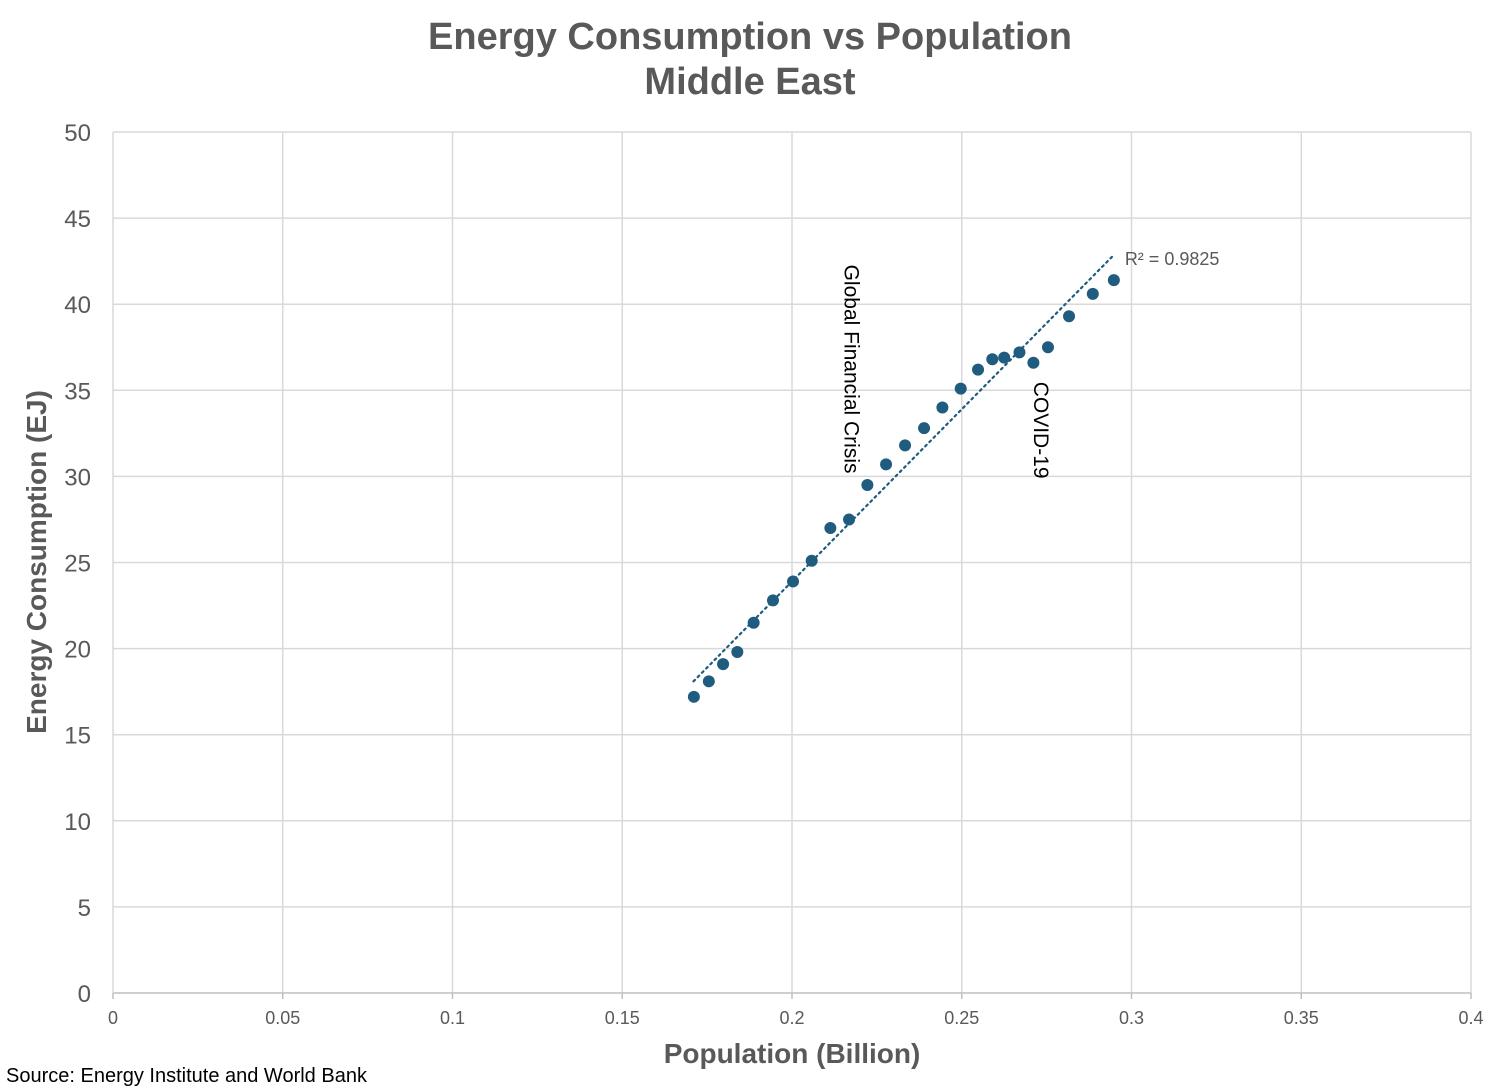 Image resolution: width=1493 pixels, height=1091 pixels. Describe the element at coordinates (113, 1018) in the screenshot. I see `x-tick-label: 0` at that location.